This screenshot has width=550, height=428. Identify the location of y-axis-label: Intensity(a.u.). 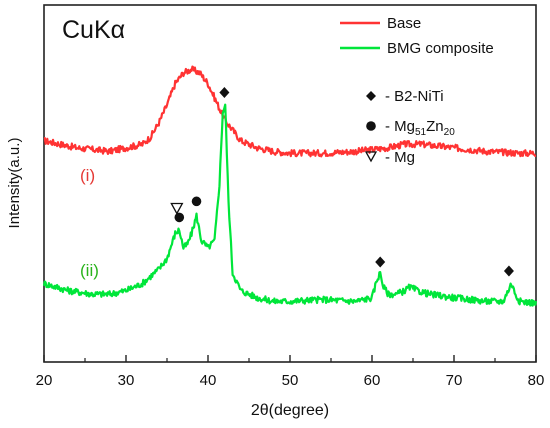
(14, 183).